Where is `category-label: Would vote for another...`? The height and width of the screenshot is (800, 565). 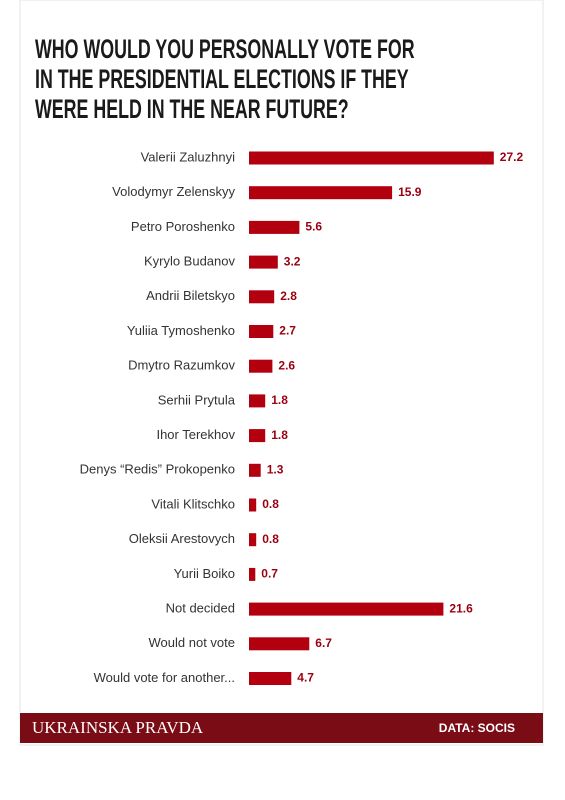
category-label: Would vote for another... is located at coordinates (164, 677).